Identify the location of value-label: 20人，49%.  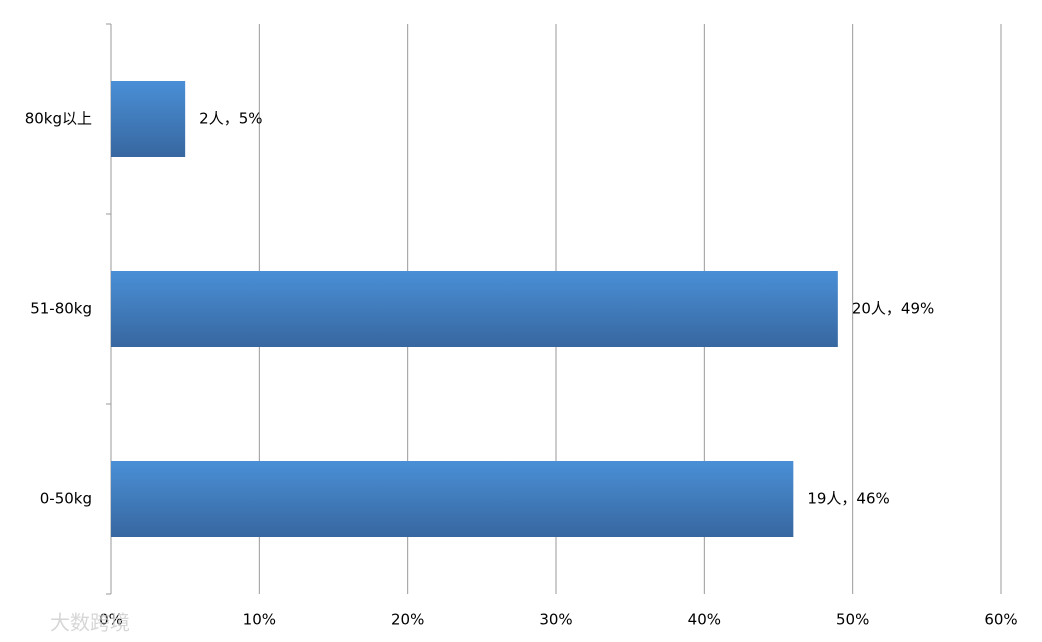
(893, 309).